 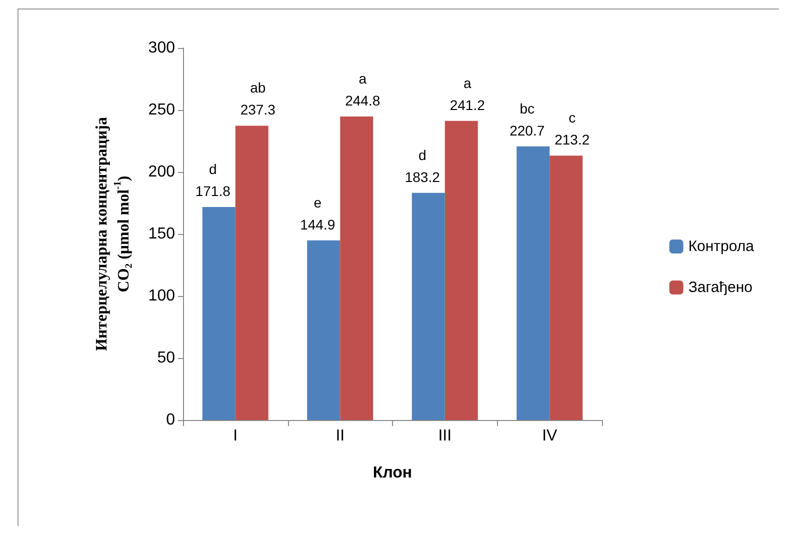 What do you see at coordinates (468, 93) in the screenshot?
I see `data-label: a 241.2` at bounding box center [468, 93].